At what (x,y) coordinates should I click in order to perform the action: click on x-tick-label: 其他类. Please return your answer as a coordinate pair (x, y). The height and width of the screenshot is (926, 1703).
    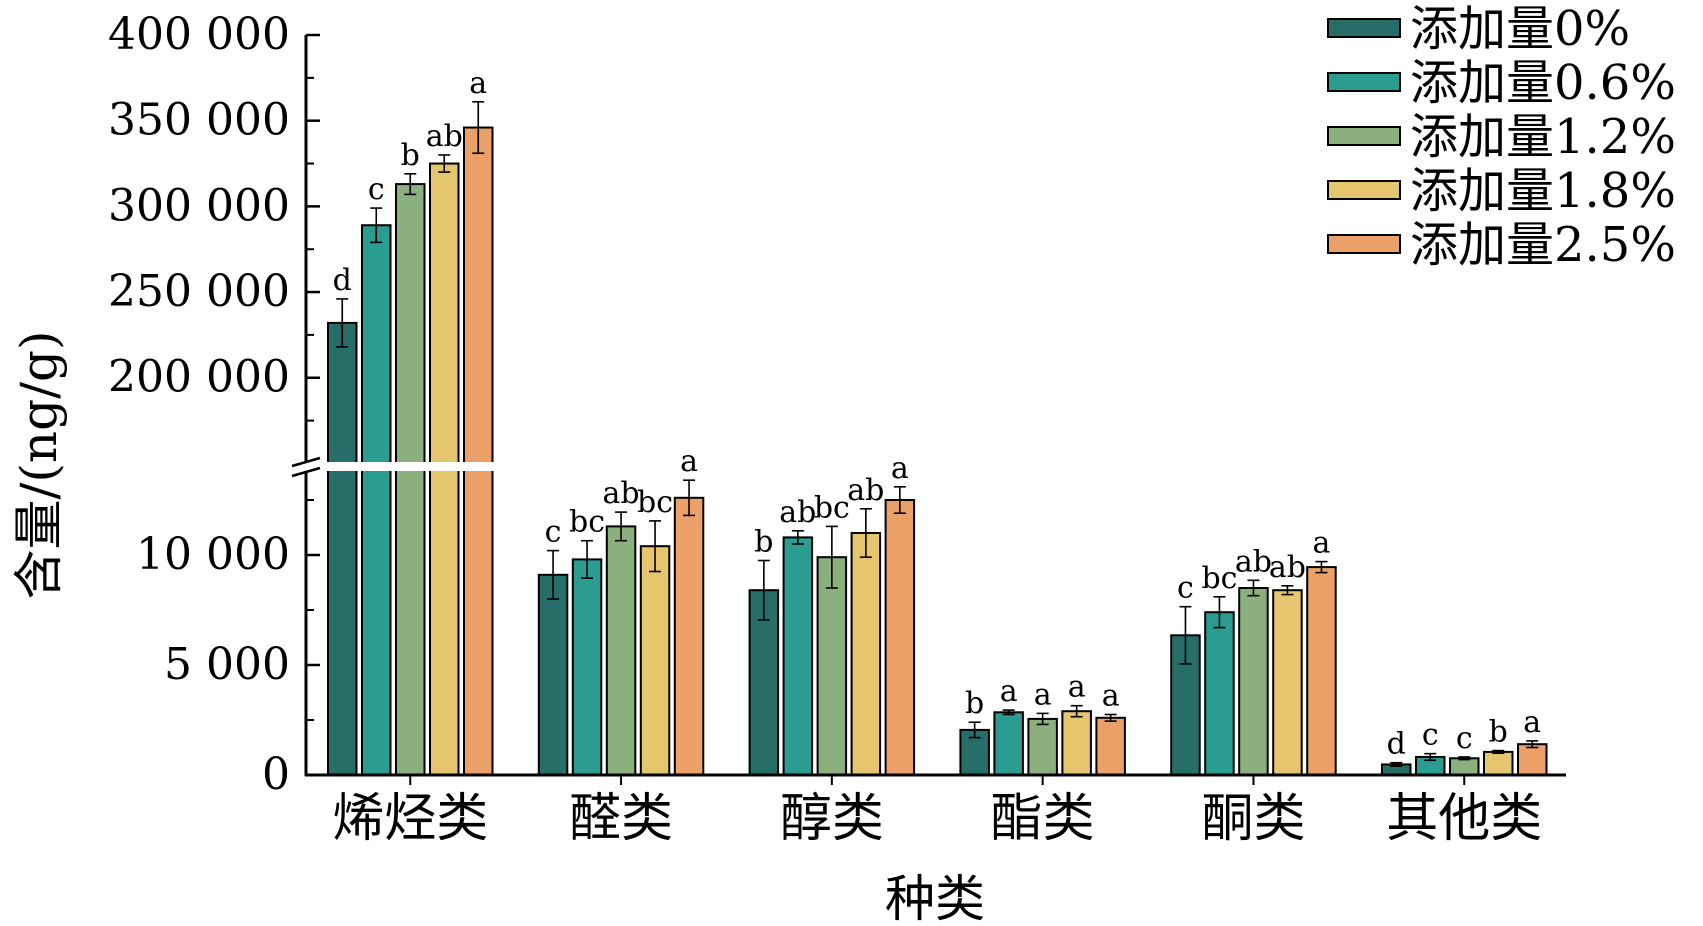
    Looking at the image, I should click on (1464, 819).